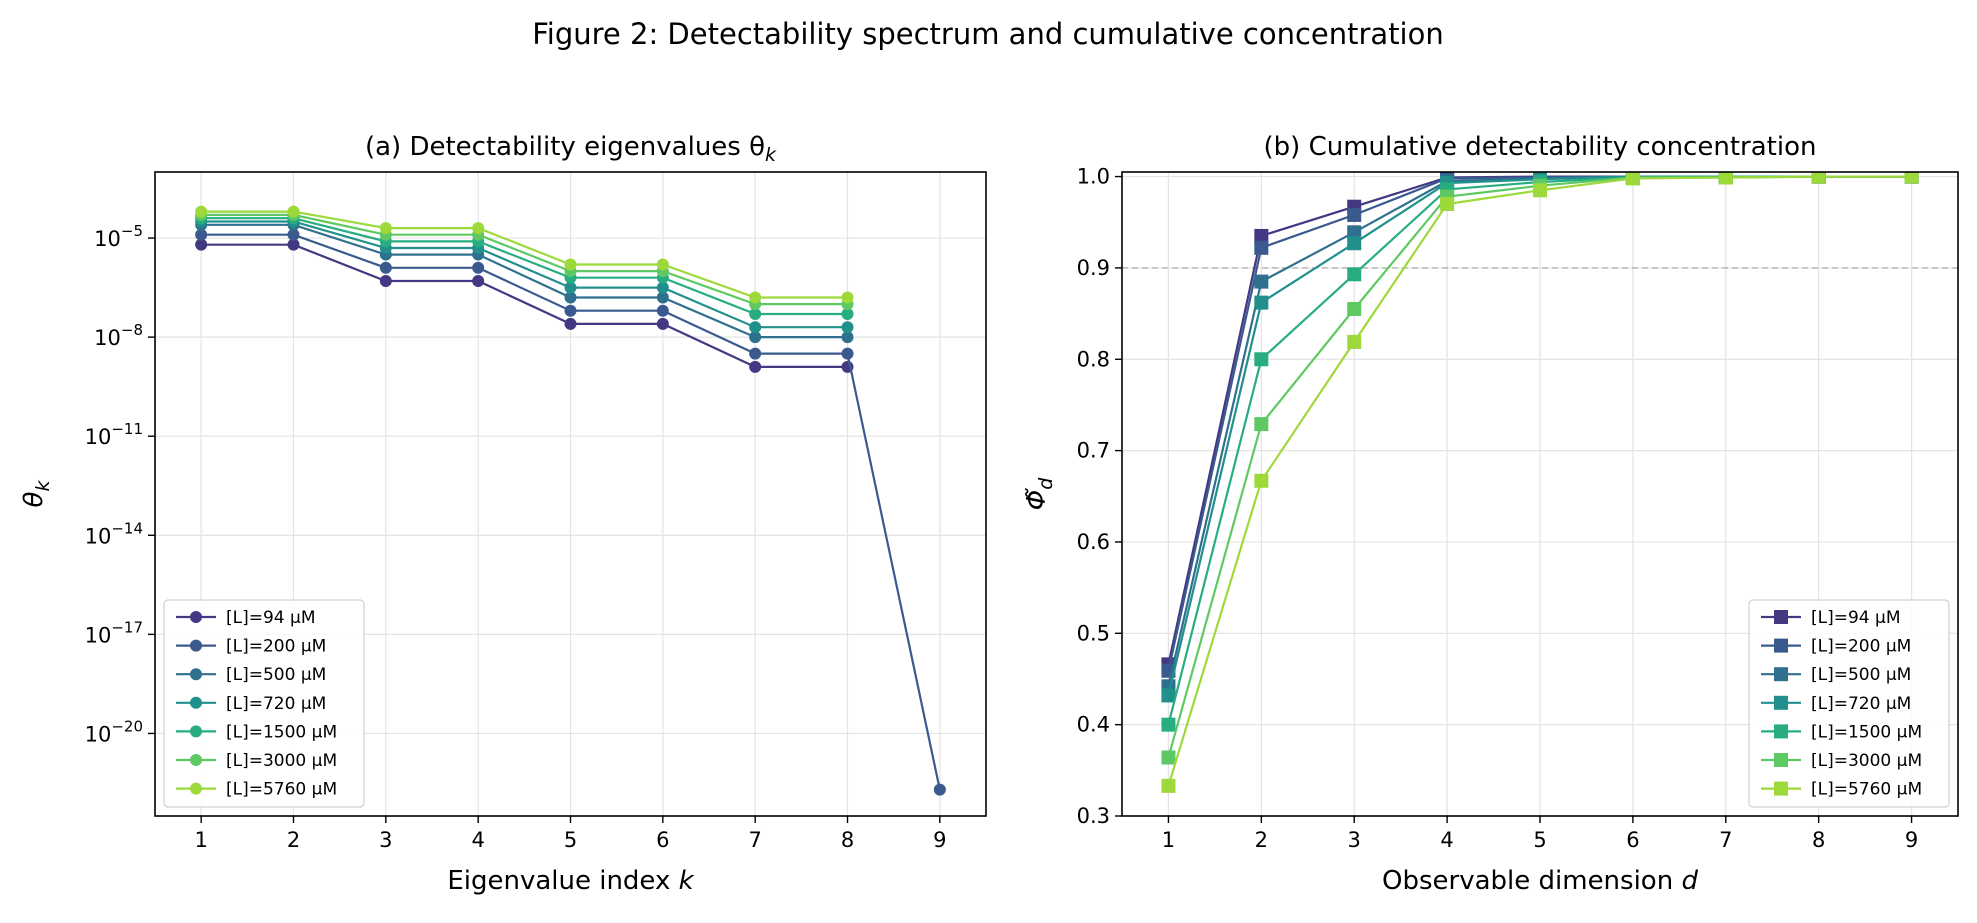 The height and width of the screenshot is (923, 1977). What do you see at coordinates (114, 434) in the screenshot?
I see `y-tick-label: 10⁻¹¹` at bounding box center [114, 434].